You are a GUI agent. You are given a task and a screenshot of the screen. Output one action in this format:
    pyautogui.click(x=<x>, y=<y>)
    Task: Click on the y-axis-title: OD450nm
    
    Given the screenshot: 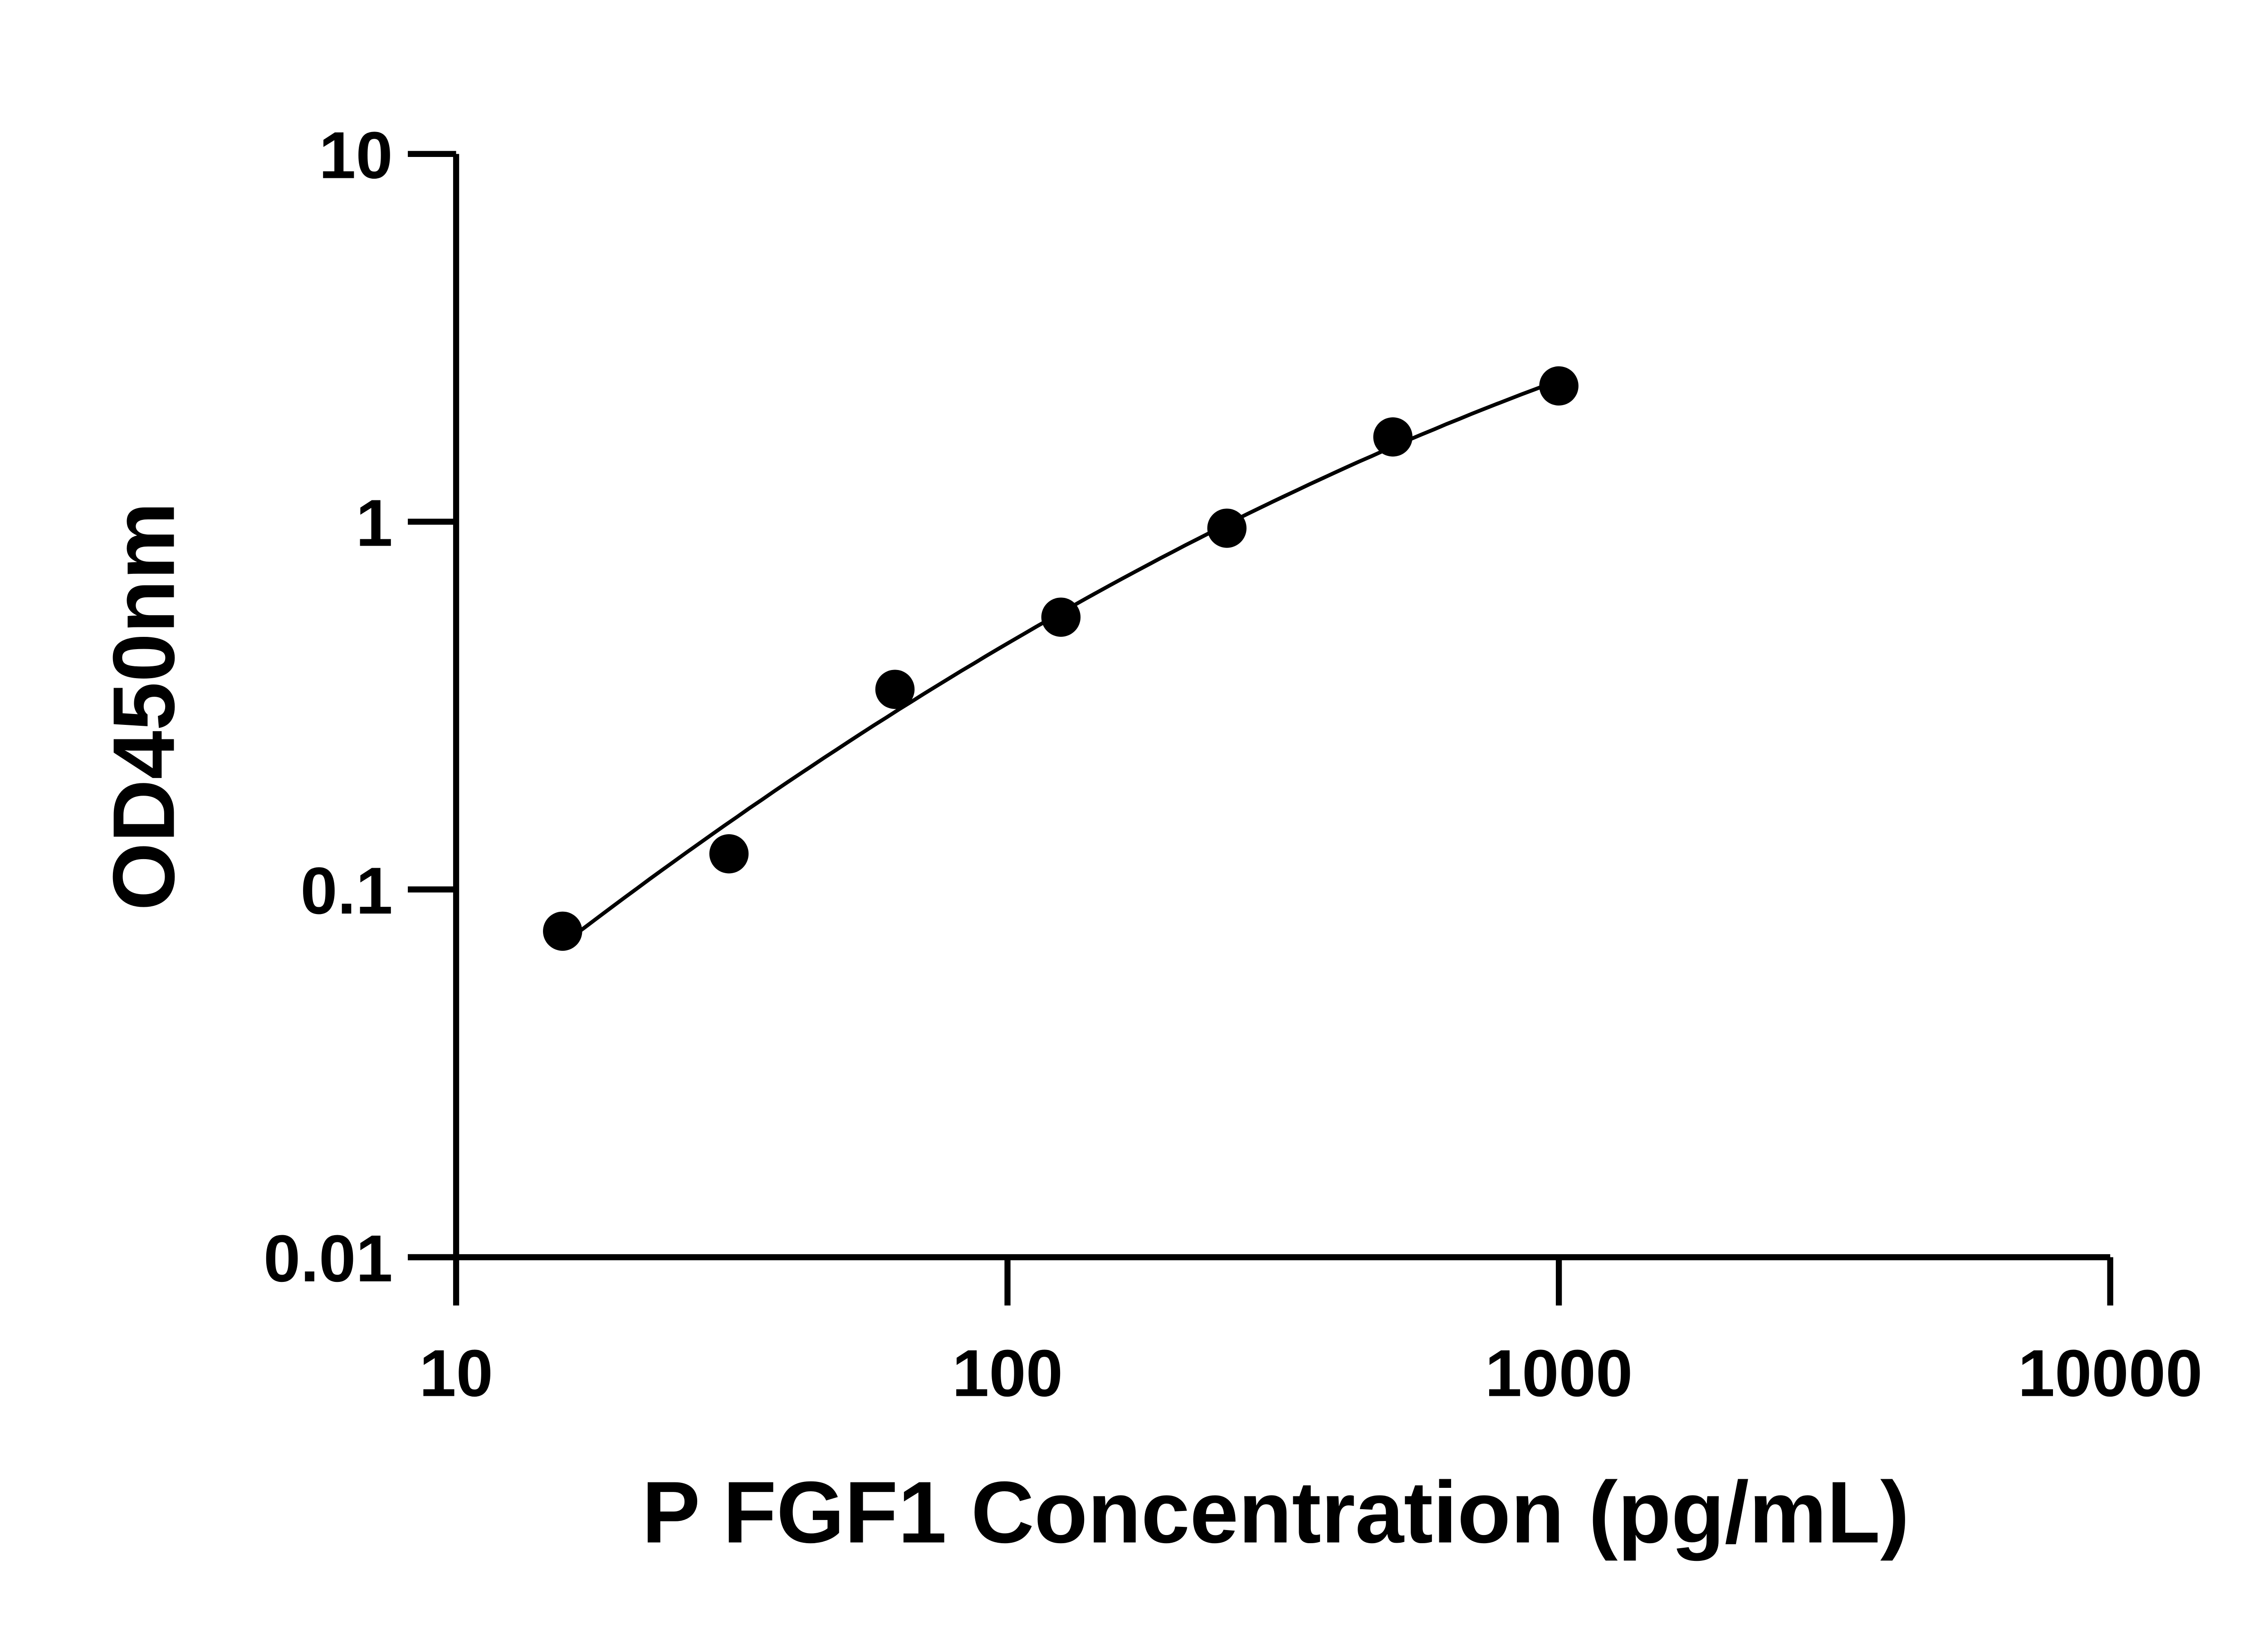 What is the action you would take?
    pyautogui.click(x=143, y=706)
    